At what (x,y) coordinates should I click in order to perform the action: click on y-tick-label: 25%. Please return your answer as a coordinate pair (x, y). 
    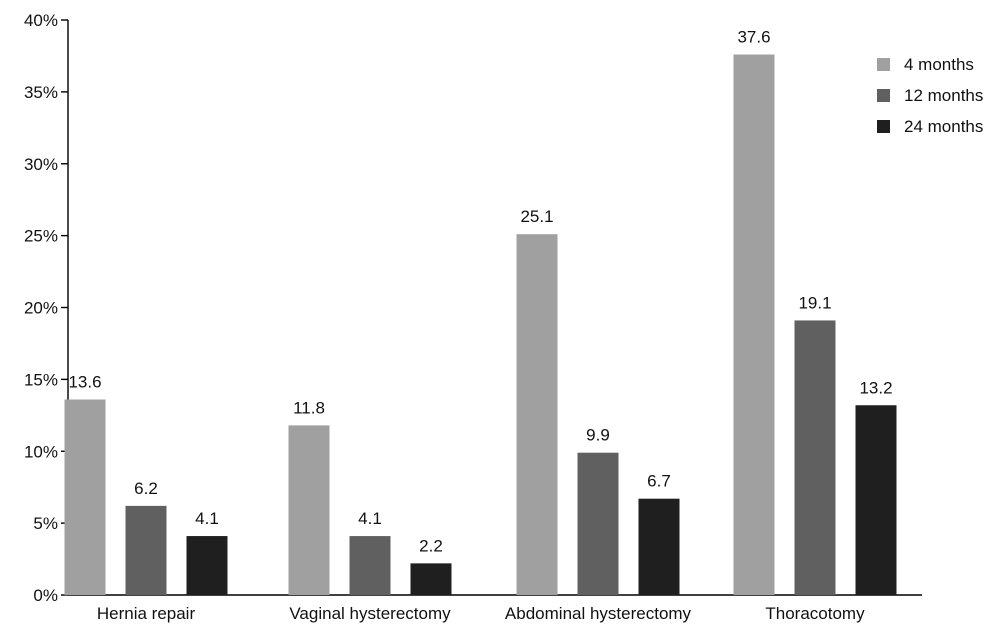
    Looking at the image, I should click on (41, 236).